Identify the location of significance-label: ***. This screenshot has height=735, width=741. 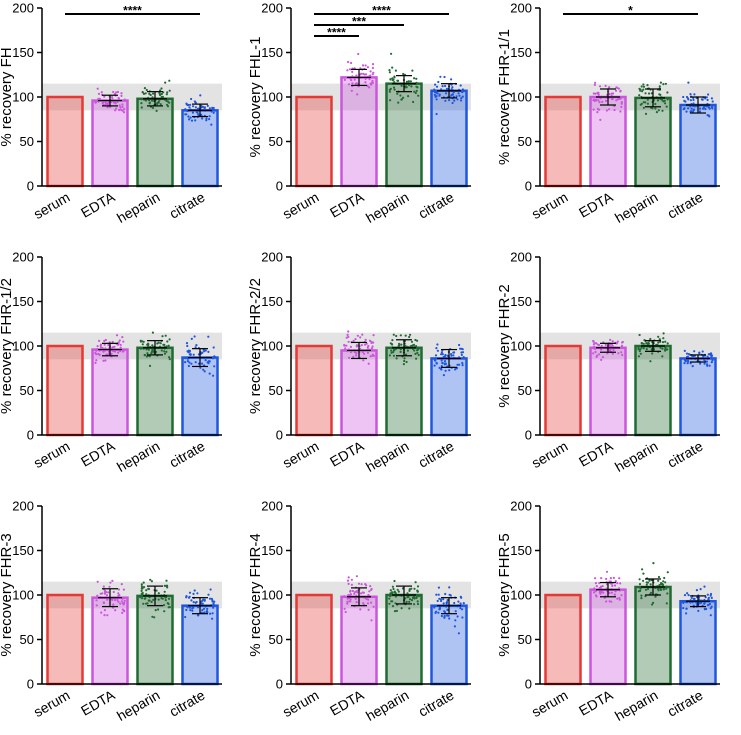
(359, 22).